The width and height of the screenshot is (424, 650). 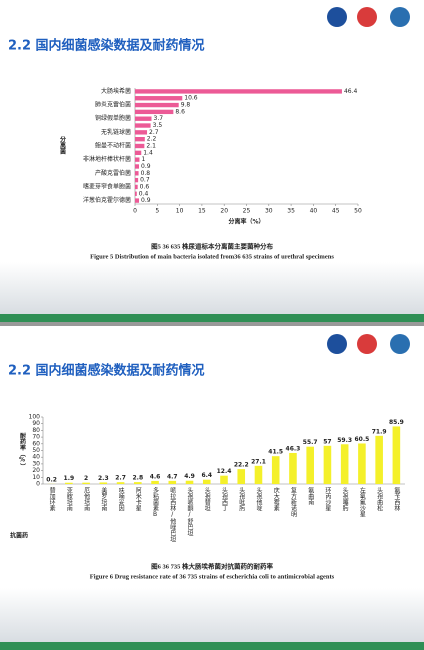 I want to click on category-label: 肺炎克雷伯菌, so click(x=113, y=105).